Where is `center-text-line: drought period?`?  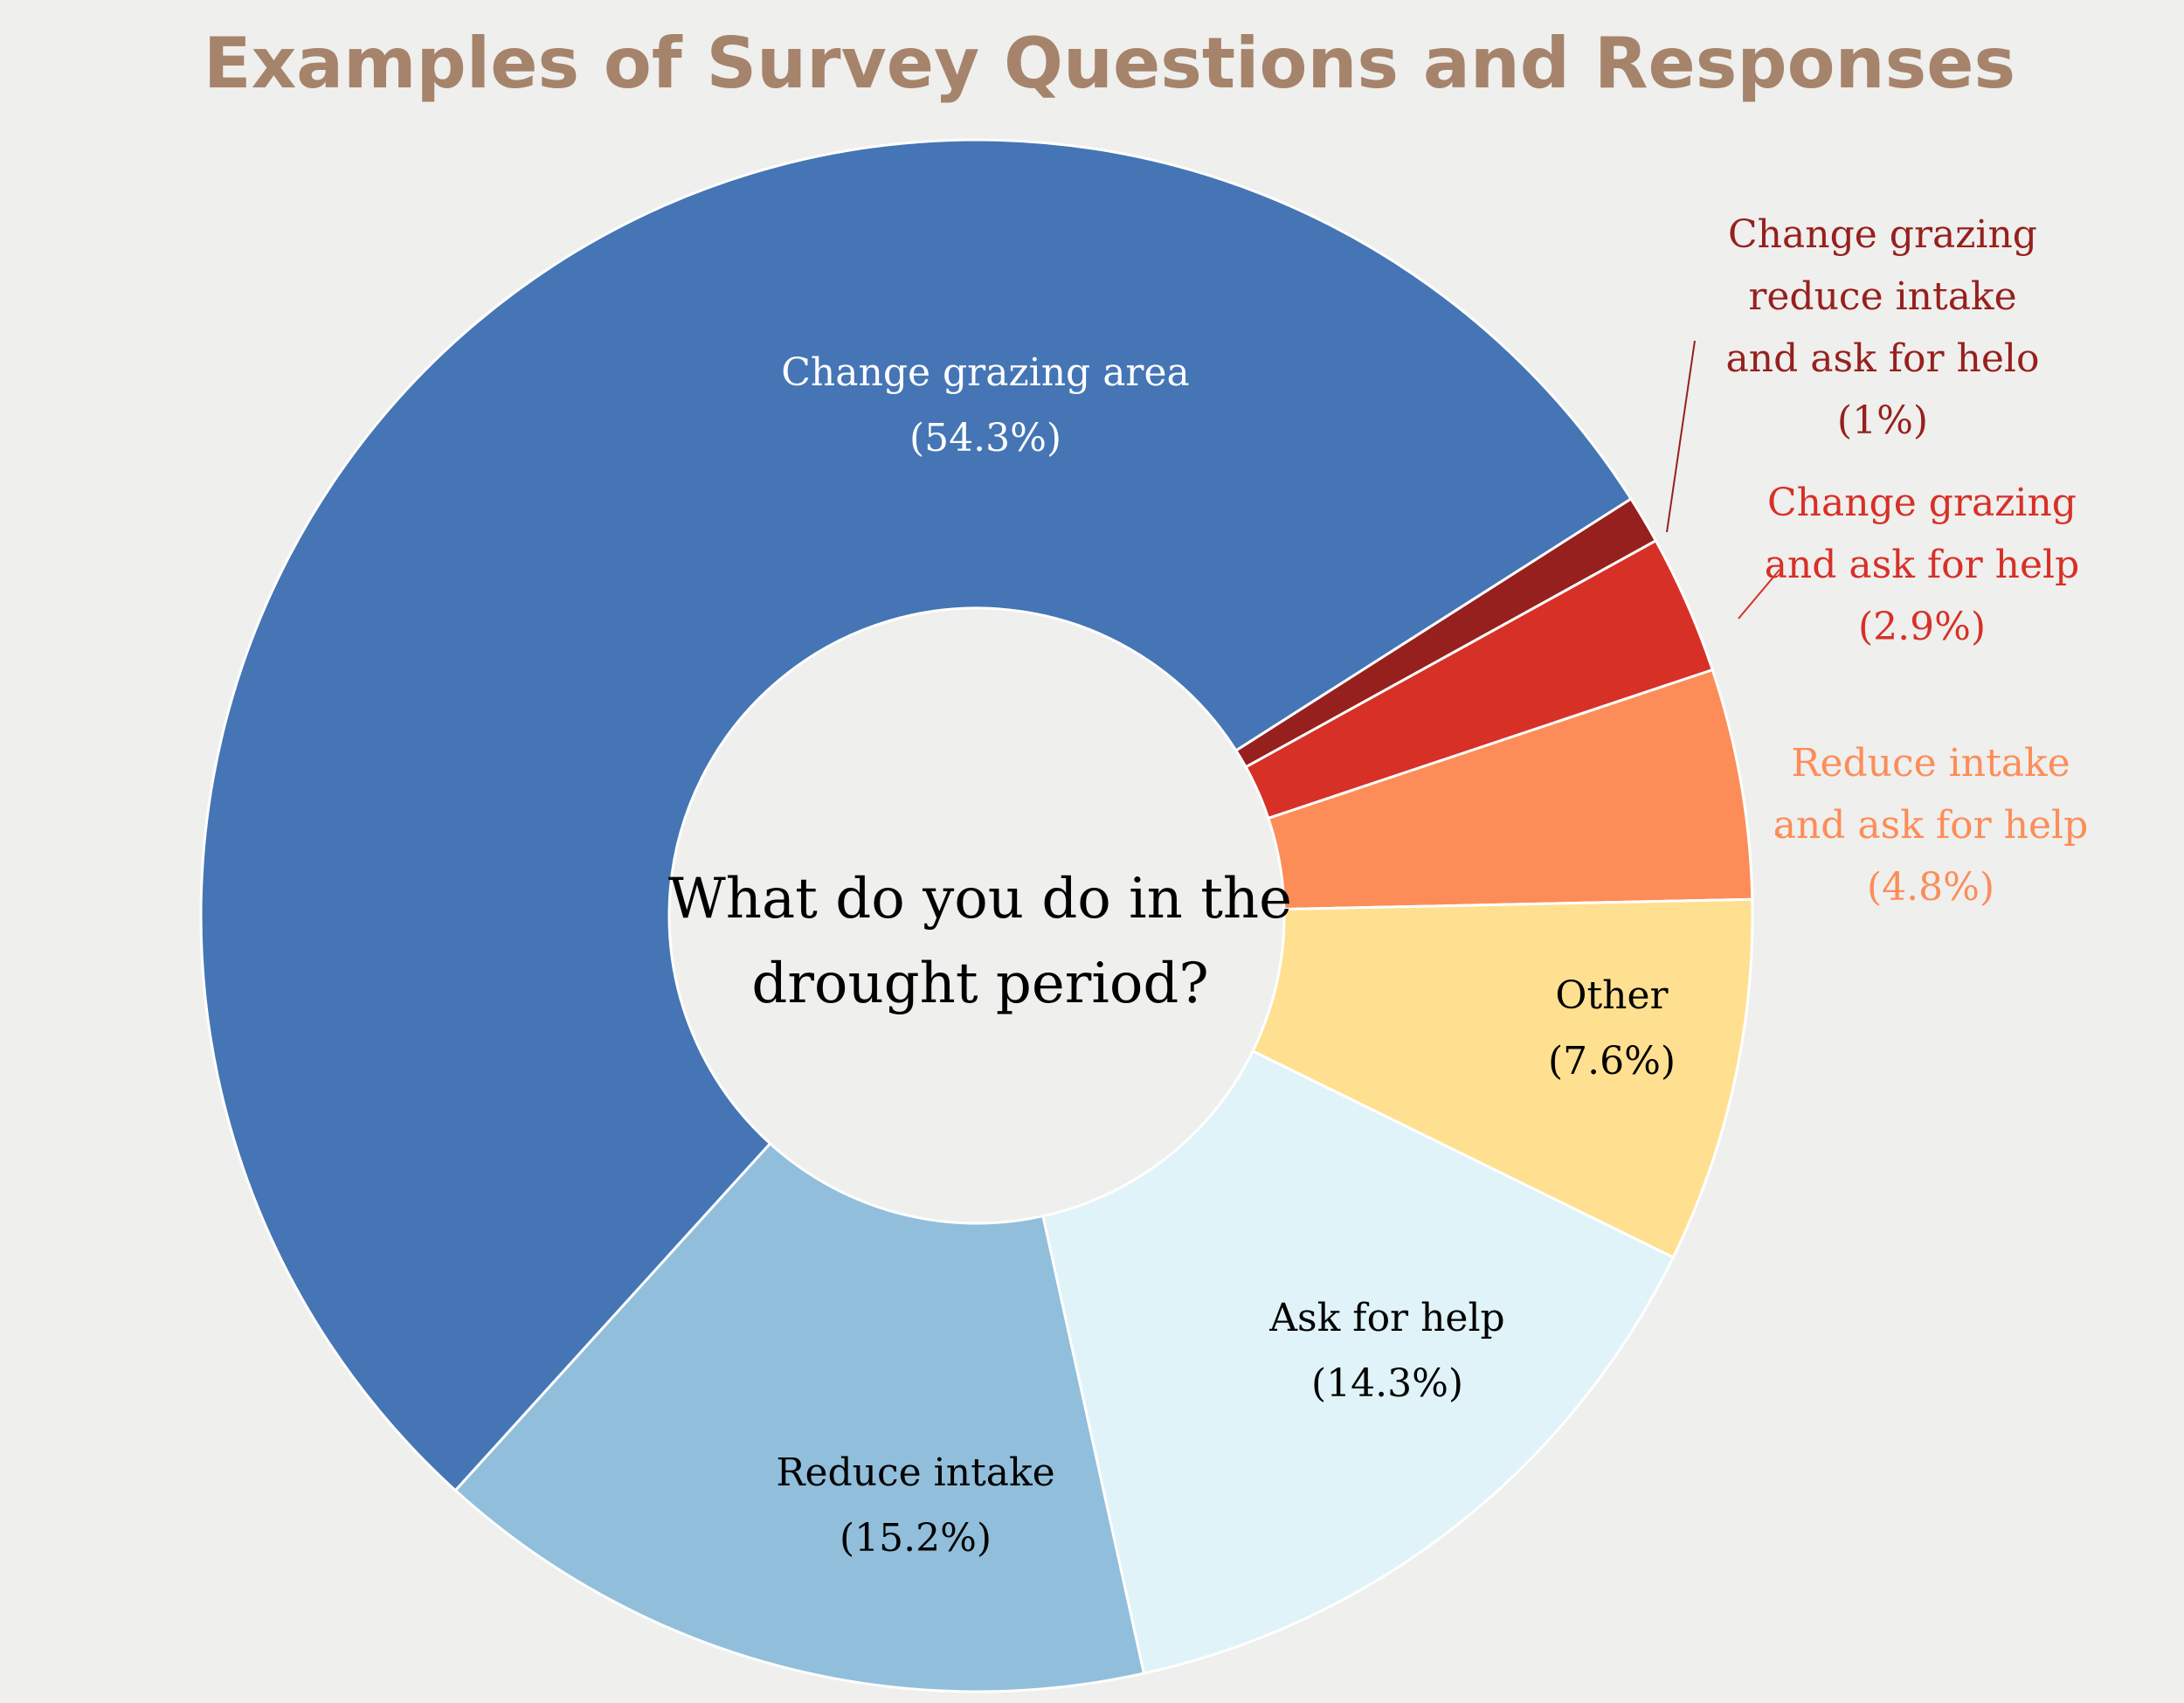 center-text-line: drought period? is located at coordinates (979, 984).